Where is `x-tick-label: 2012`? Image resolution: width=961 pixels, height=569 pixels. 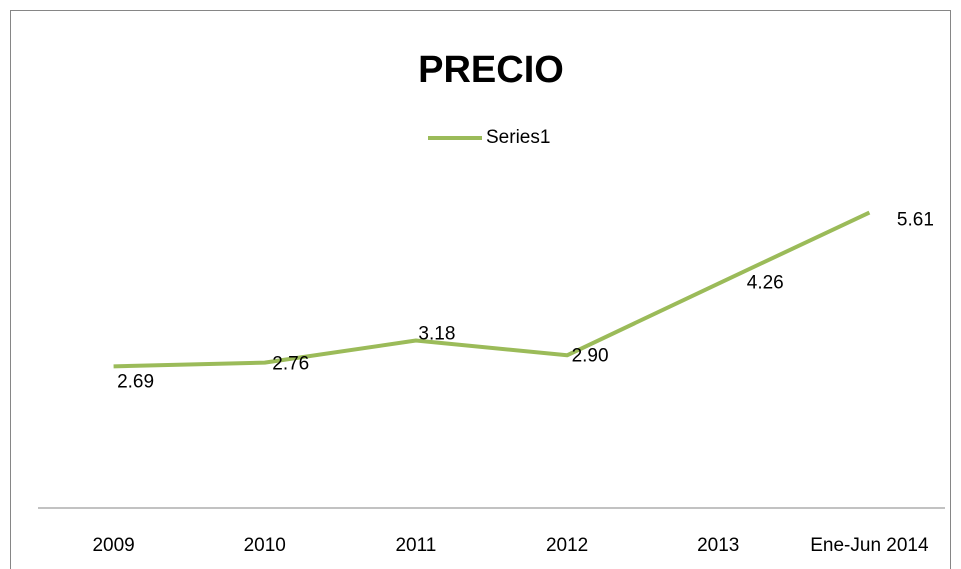
x-tick-label: 2012 is located at coordinates (567, 545).